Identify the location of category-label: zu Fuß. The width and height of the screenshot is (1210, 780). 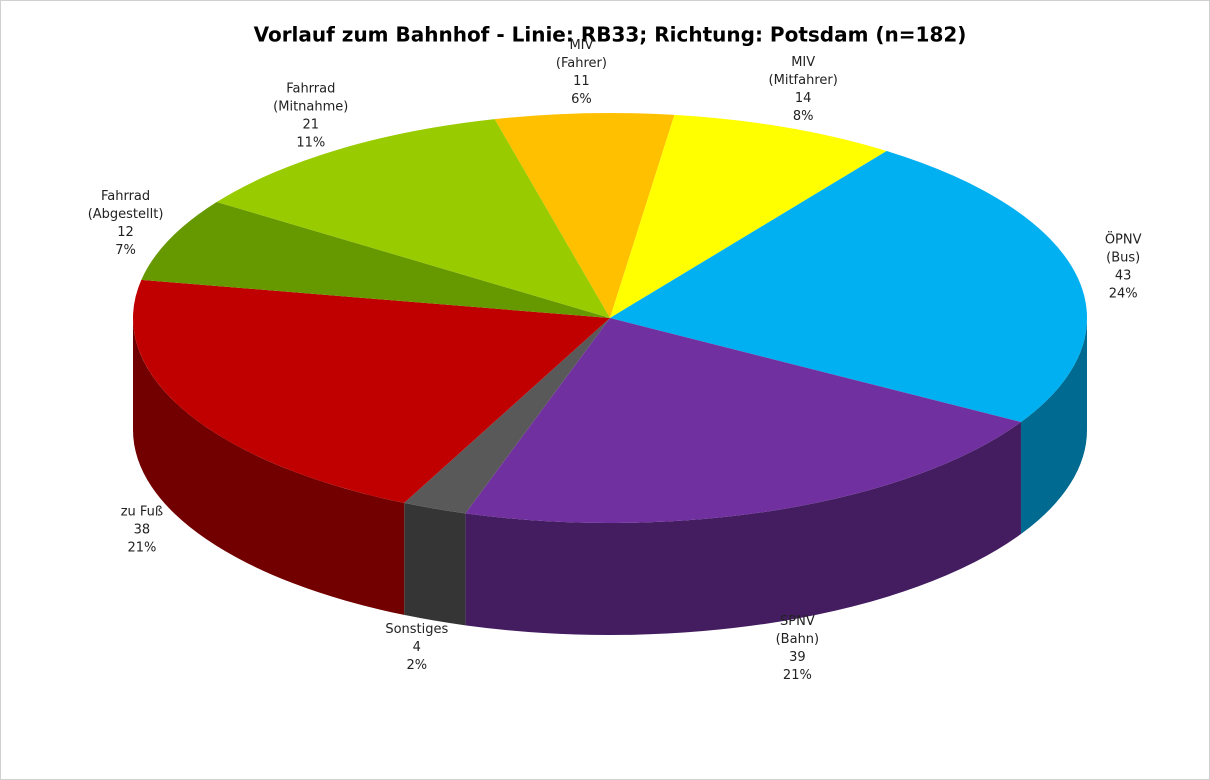
(142, 511).